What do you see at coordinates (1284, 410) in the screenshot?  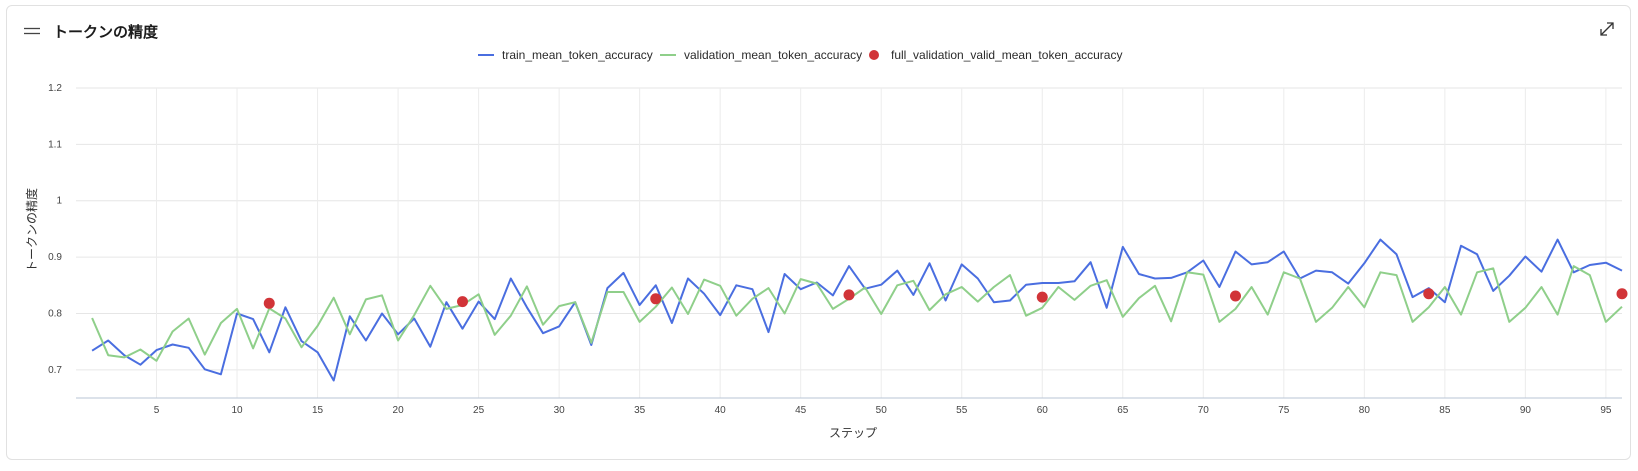 I see `x-tick-label: 75` at bounding box center [1284, 410].